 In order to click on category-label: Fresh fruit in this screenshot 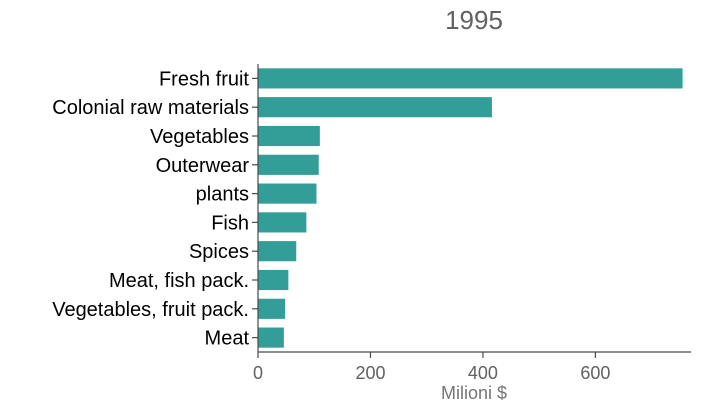, I will do `click(204, 79)`.